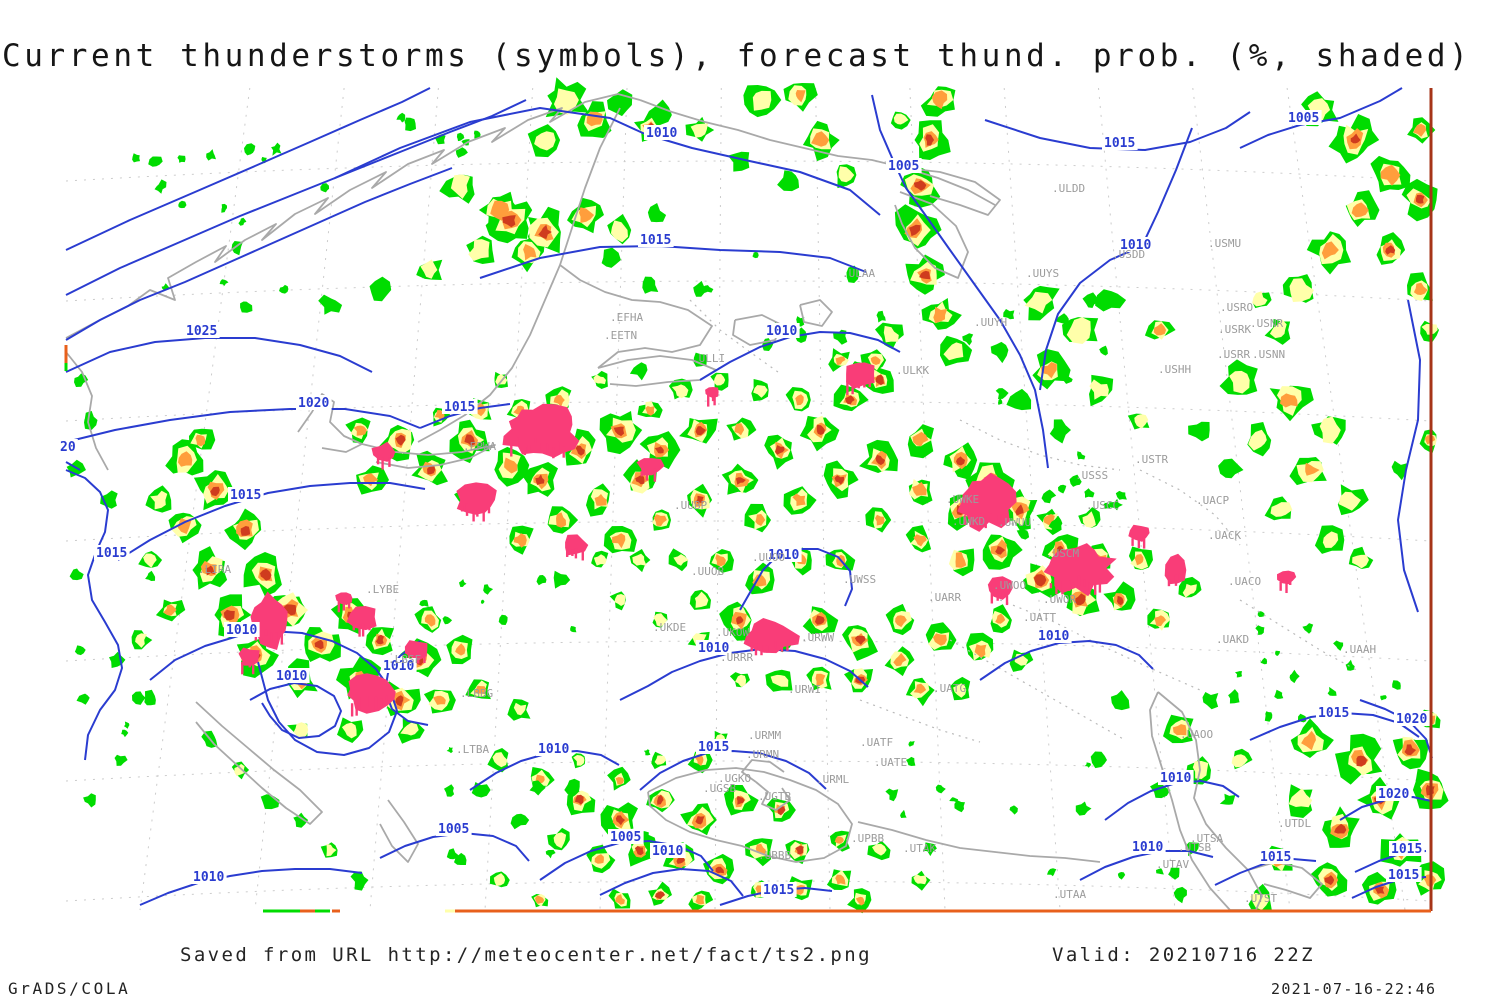 This screenshot has height=1000, width=1500. What do you see at coordinates (382, 589) in the screenshot?
I see `station-code-label: .LYBE` at bounding box center [382, 589].